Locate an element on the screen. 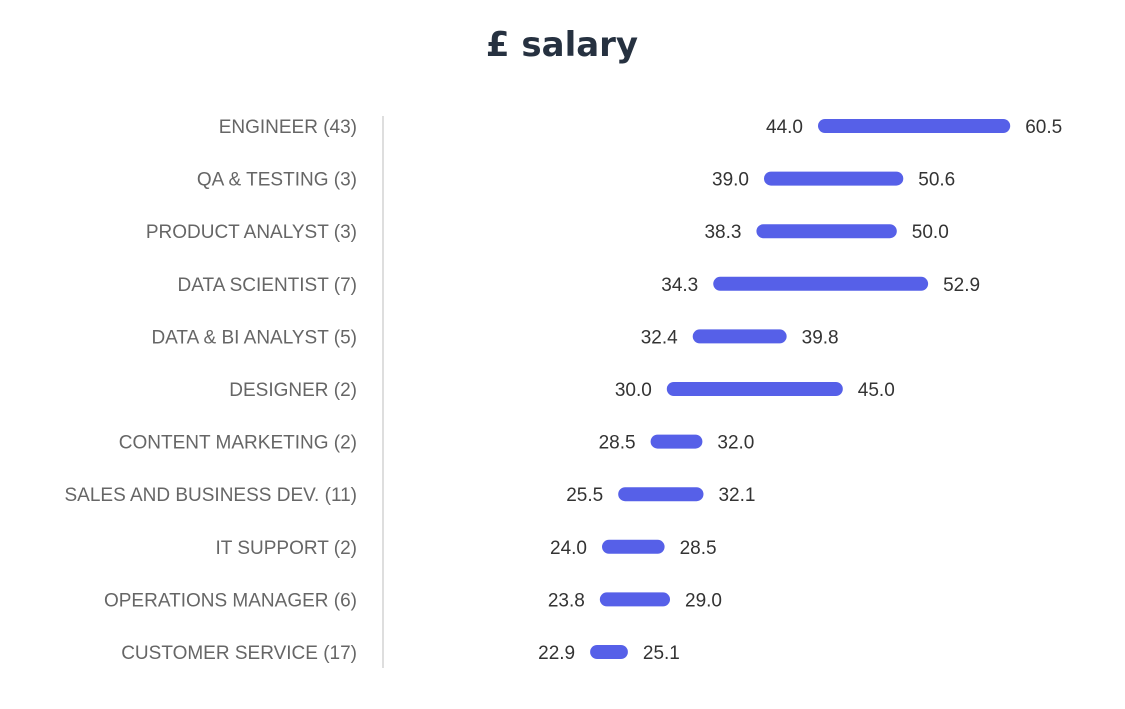 The image size is (1125, 709). high-value-label: 45.0 is located at coordinates (876, 390).